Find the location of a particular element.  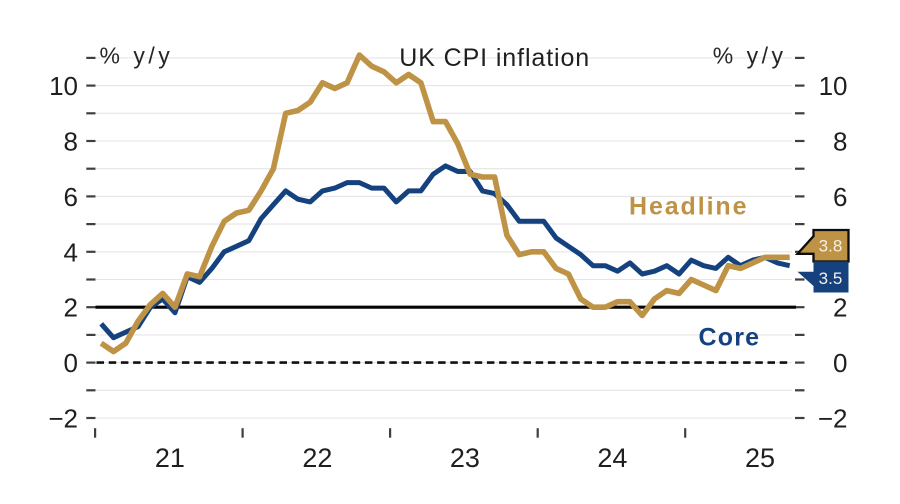

svg-text: Core is located at coordinates (730, 338).